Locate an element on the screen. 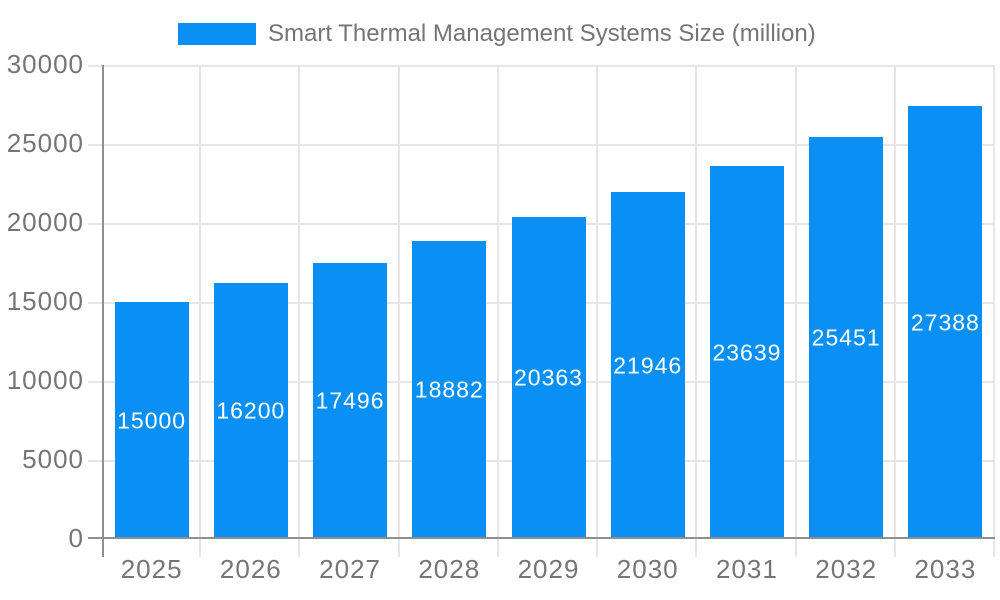 This screenshot has height=600, width=1000. x-tick-label: 2028 is located at coordinates (449, 569).